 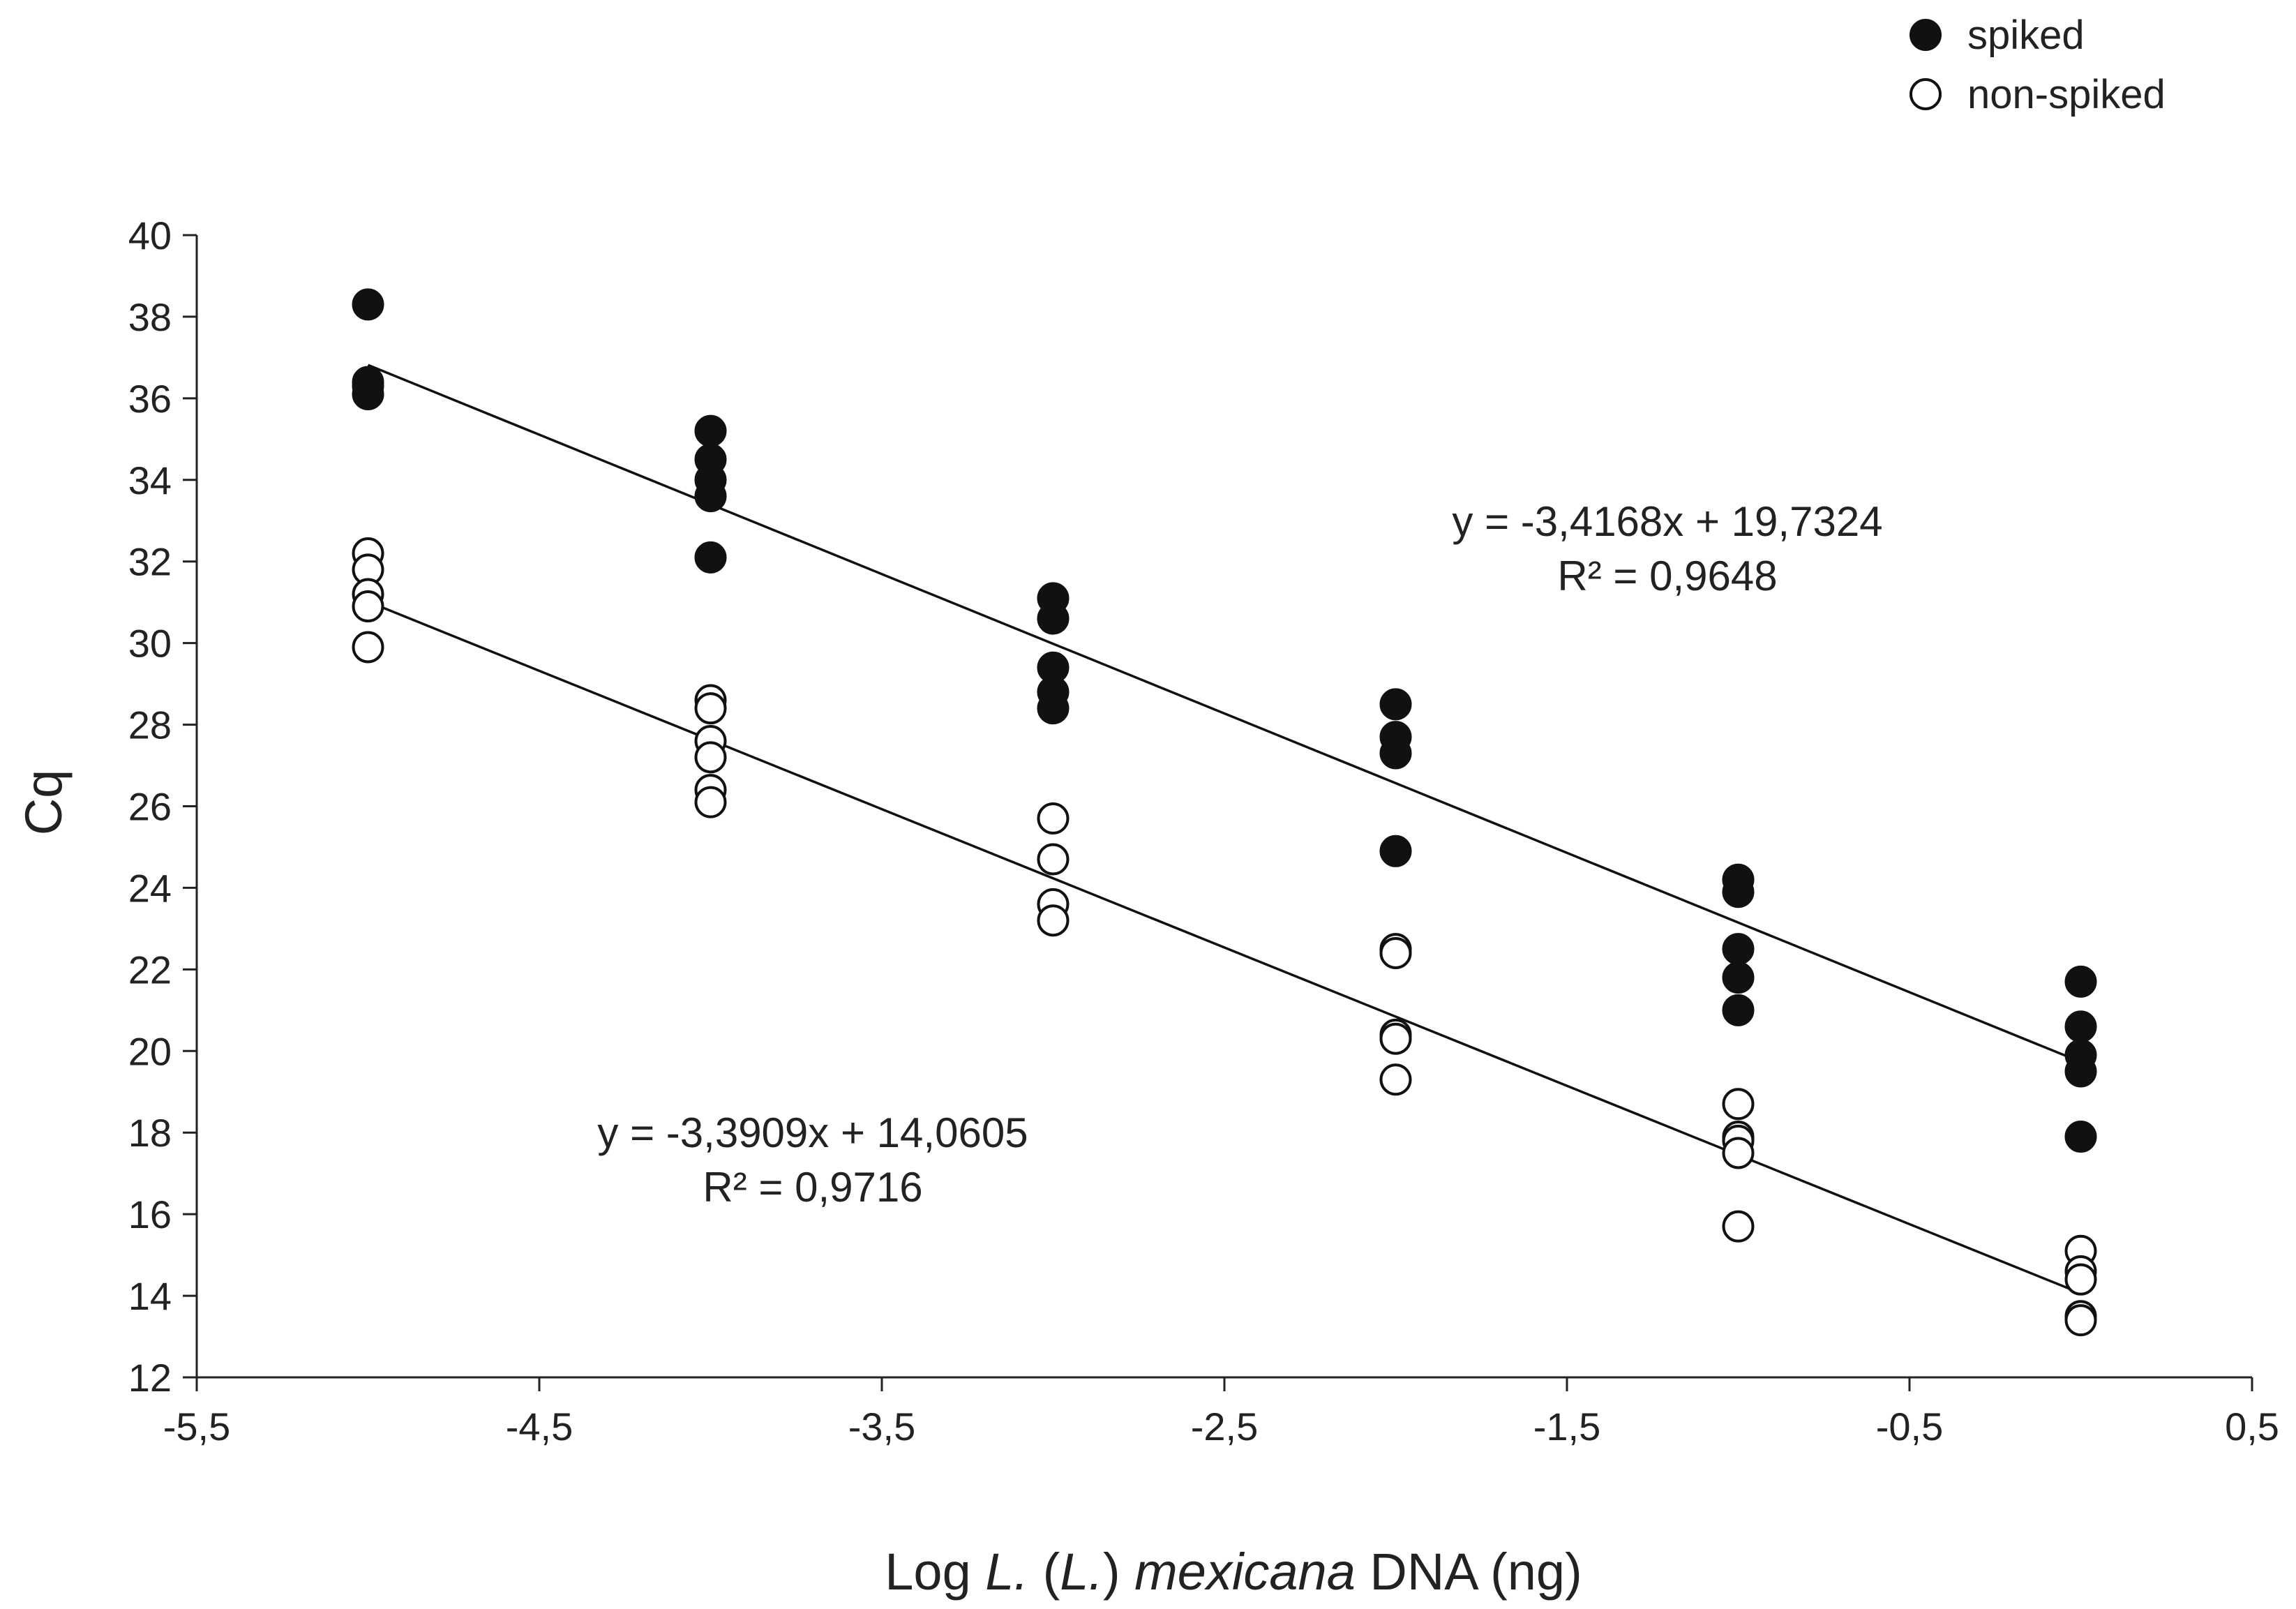 What do you see at coordinates (1567, 1427) in the screenshot?
I see `x-tick-label: -1,5` at bounding box center [1567, 1427].